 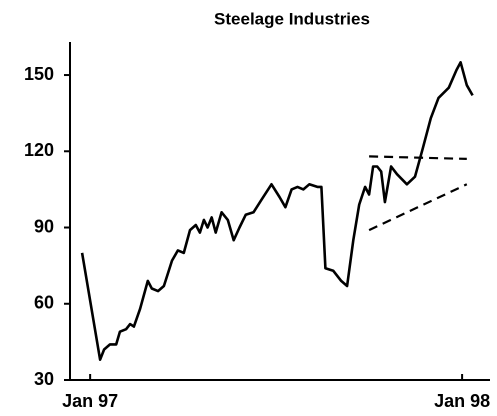 I want to click on chart-title: Steelage Industries, so click(x=292, y=18).